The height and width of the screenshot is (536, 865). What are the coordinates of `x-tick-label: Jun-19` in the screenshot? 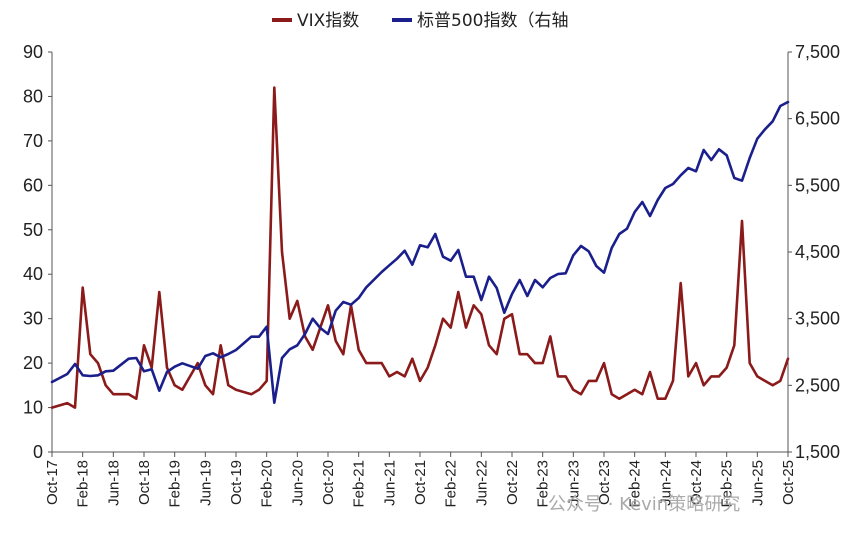 It's located at (205, 483).